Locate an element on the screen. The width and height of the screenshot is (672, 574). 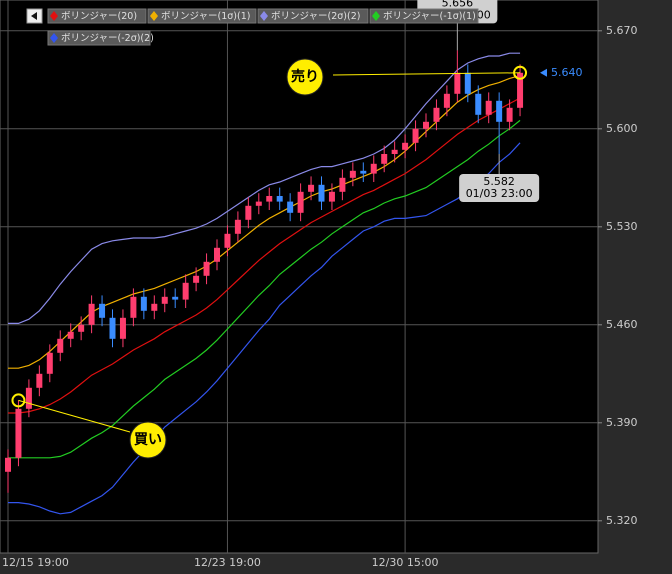
x-tick-label: 12/30 15:00 is located at coordinates (405, 562).